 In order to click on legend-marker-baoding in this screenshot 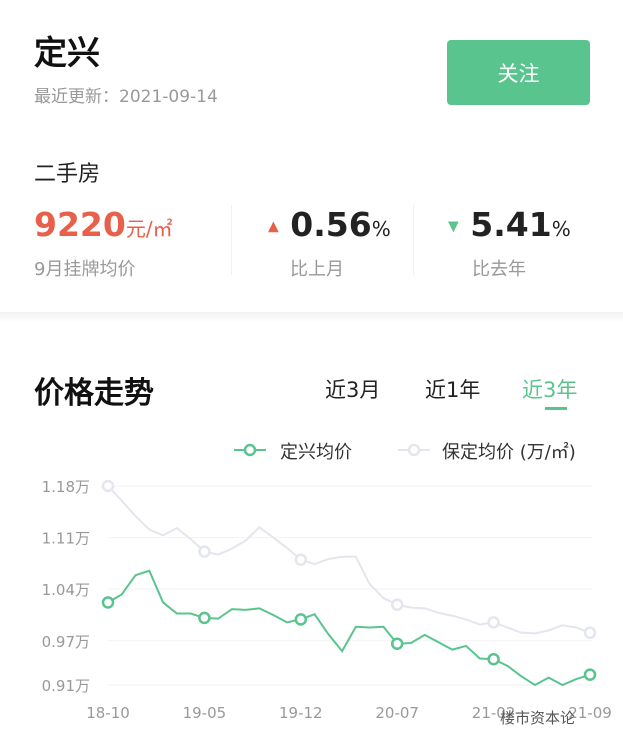, I will do `click(414, 450)`.